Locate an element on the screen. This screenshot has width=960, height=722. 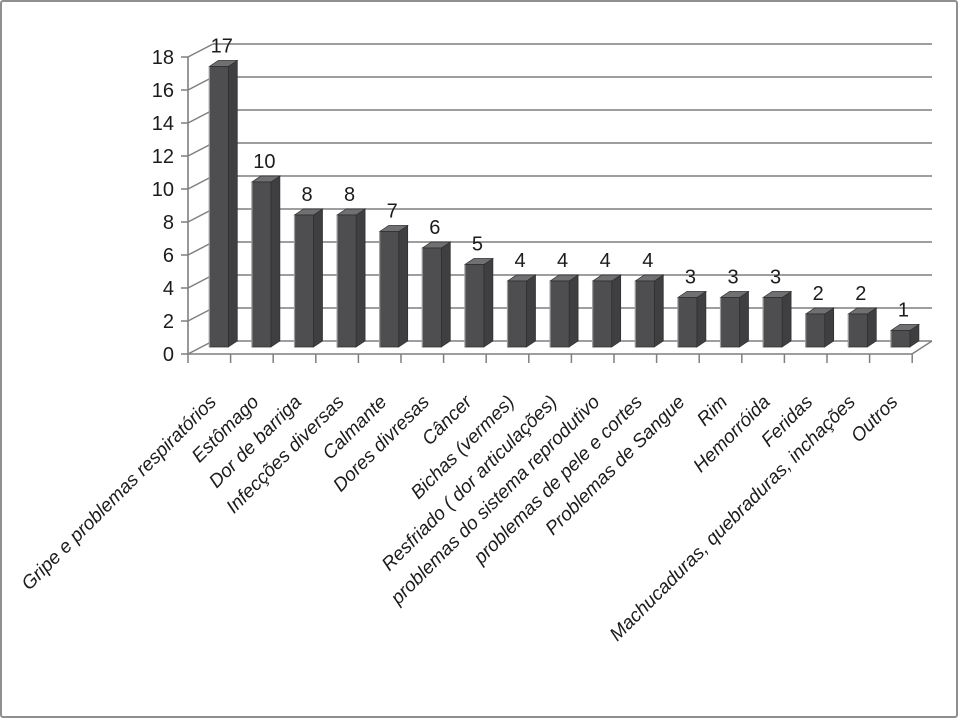
category-label: Gripe e problemas respiratórios is located at coordinates (119, 492).